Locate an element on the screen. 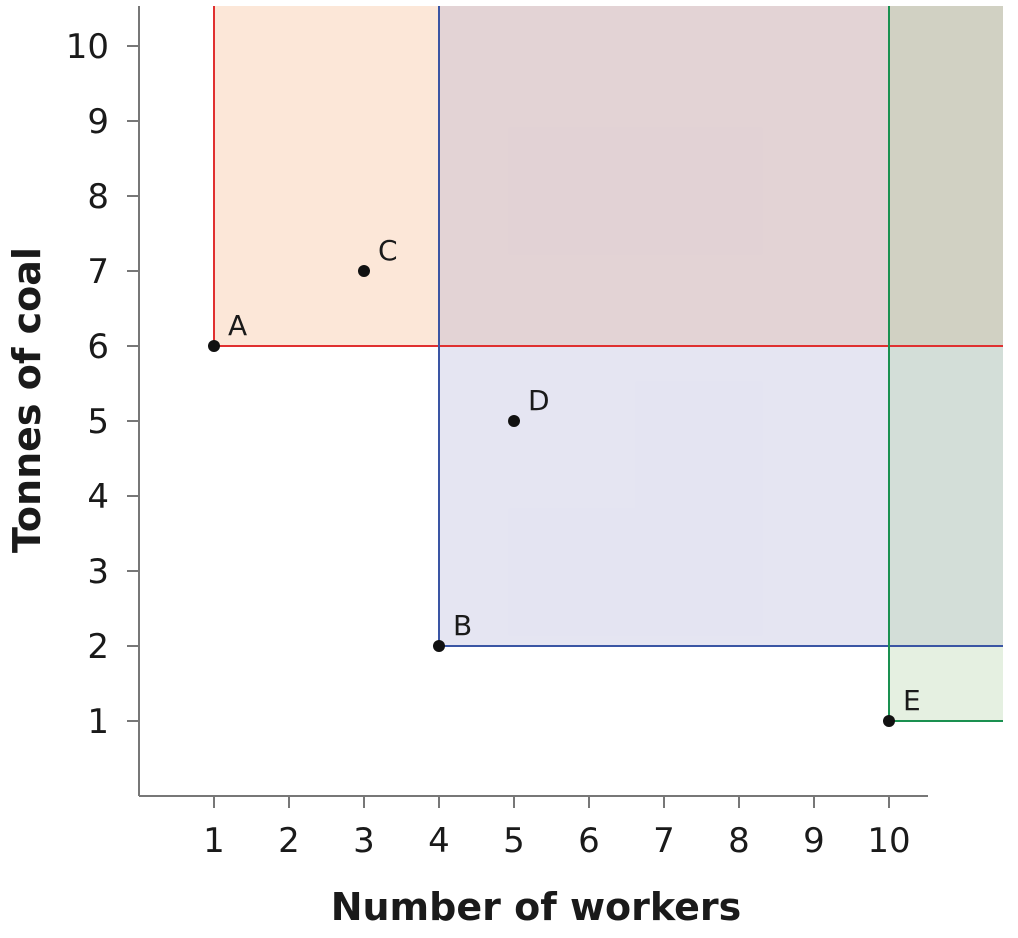  y-tick-label-3: 3 is located at coordinates (98, 572).